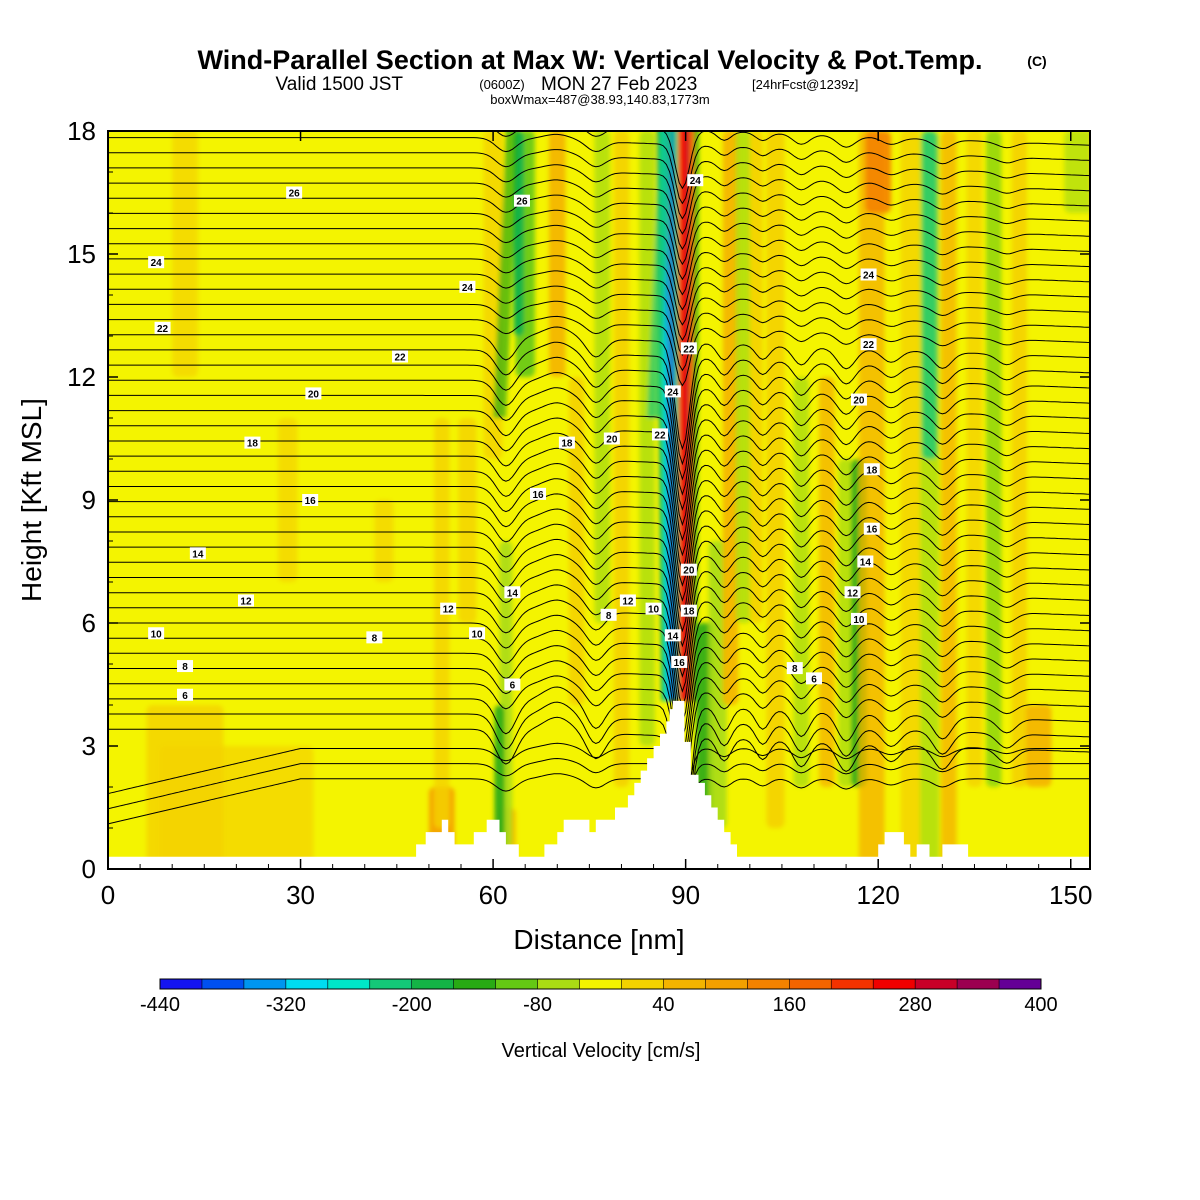 The width and height of the screenshot is (1200, 1200). Describe the element at coordinates (81, 254) in the screenshot. I see `y-tick-label: 15` at that location.